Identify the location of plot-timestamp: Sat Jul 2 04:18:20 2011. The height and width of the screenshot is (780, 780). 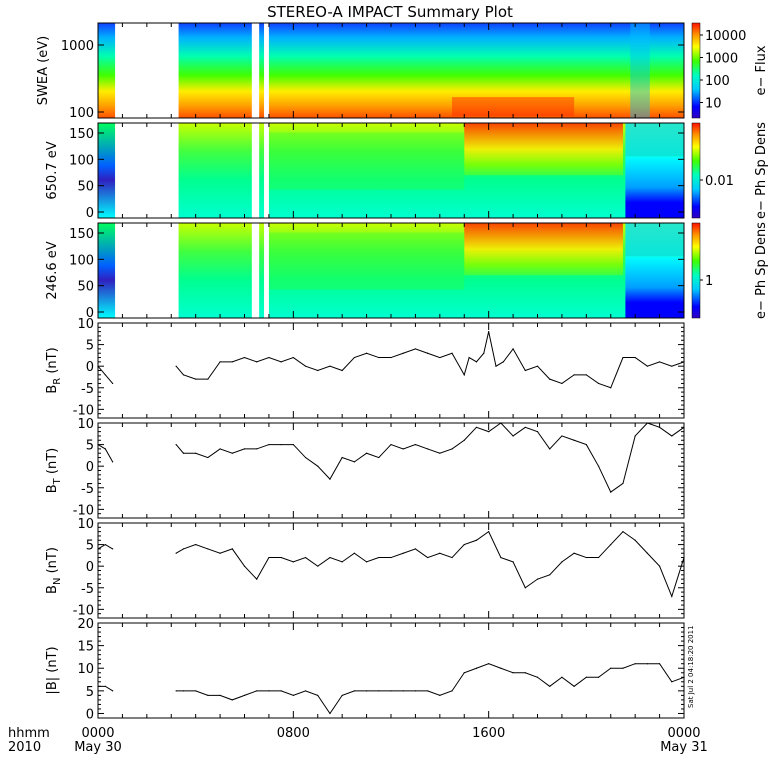
(691, 666).